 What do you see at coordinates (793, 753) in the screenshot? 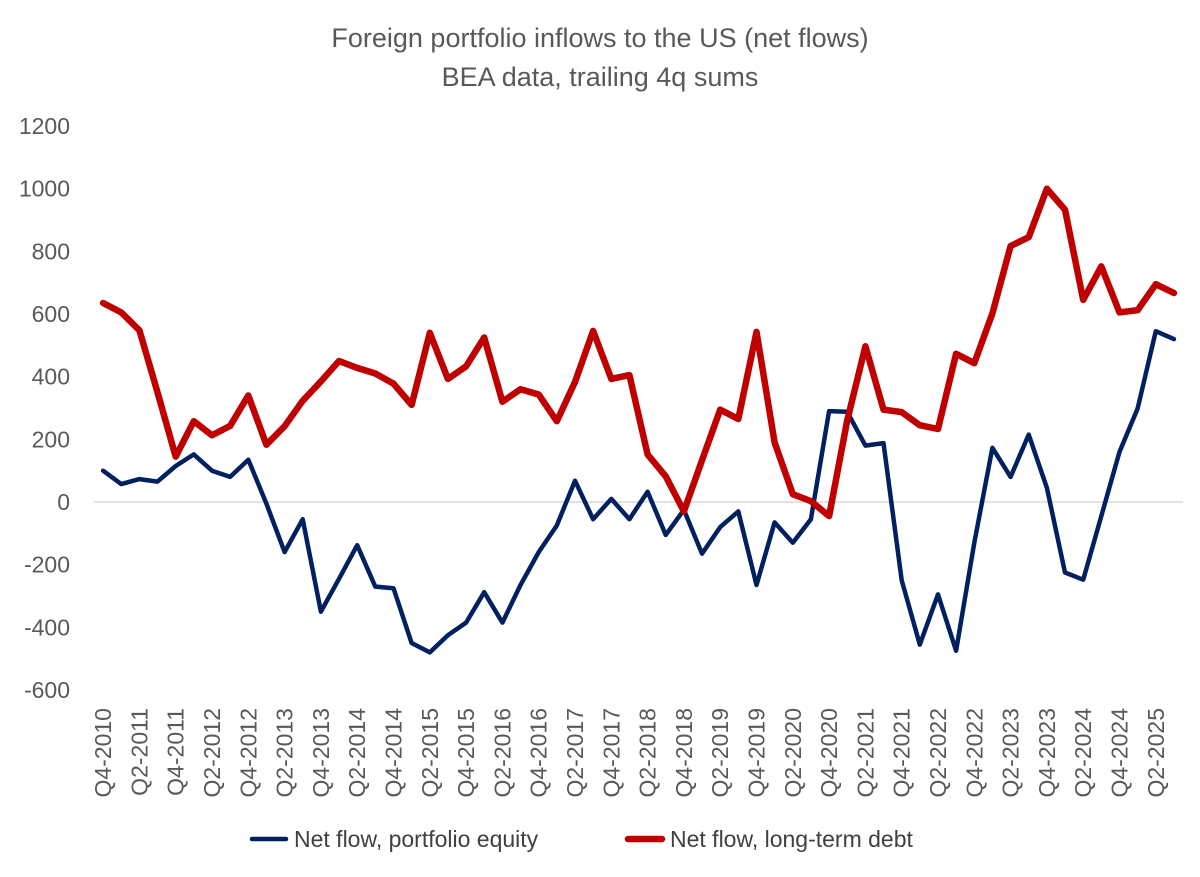
I see `x-tick-label: Q2-2020` at bounding box center [793, 753].